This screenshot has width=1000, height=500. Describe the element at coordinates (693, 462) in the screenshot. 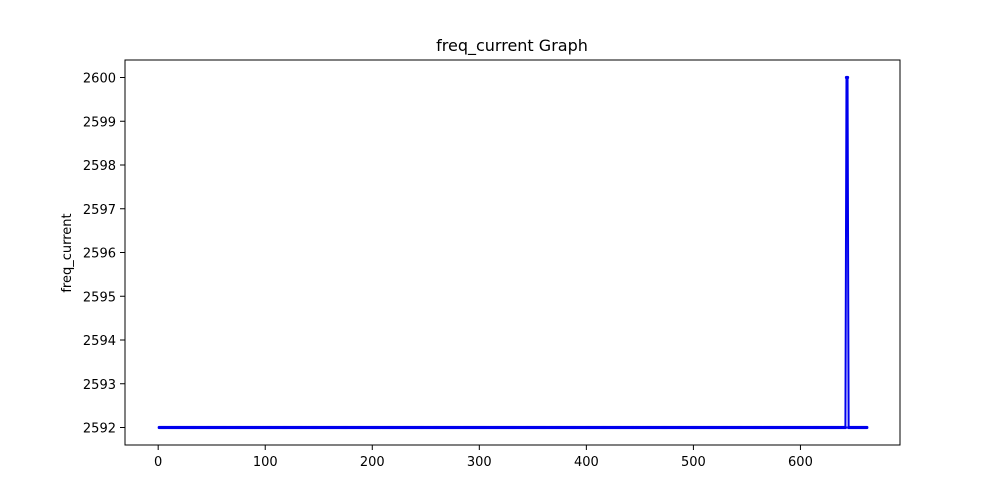

I see `x-tick-label: 500` at that location.